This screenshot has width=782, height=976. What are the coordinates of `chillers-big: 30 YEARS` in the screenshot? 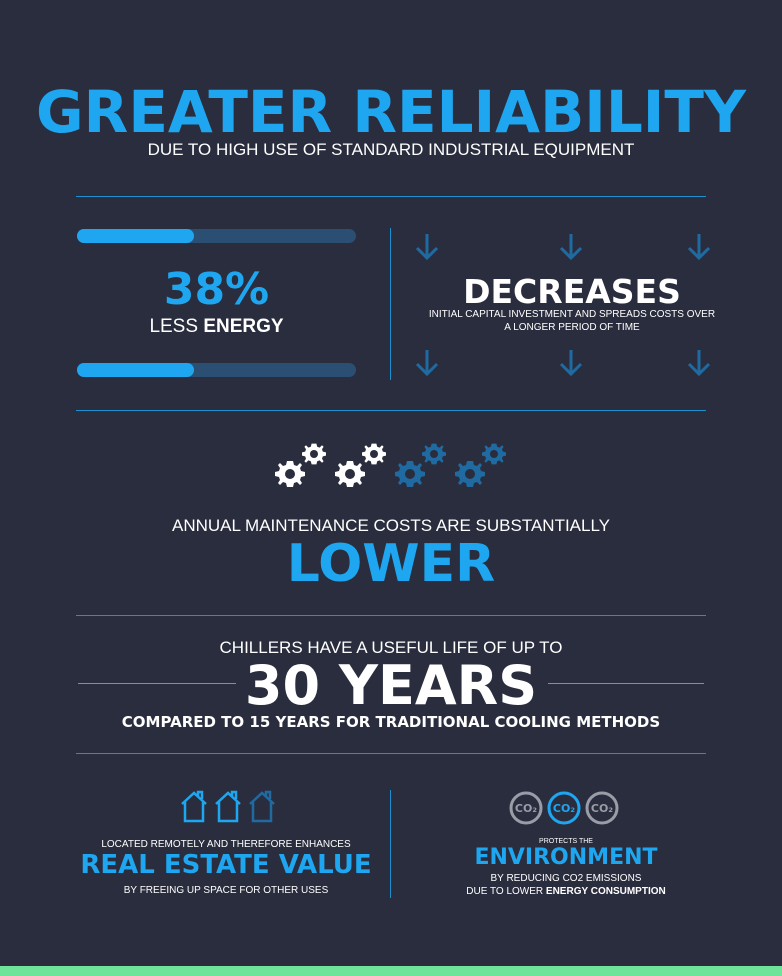 It's located at (391, 685).